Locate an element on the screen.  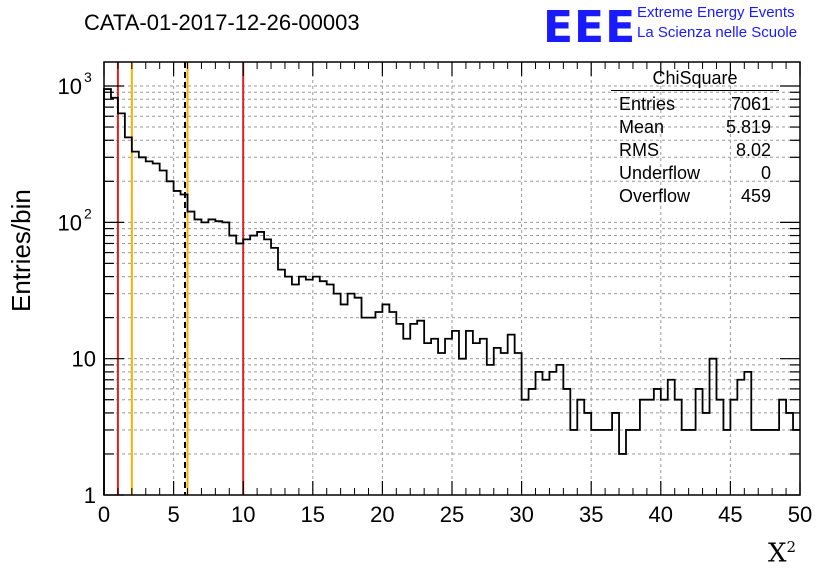
reference-lines is located at coordinates (180, 278).